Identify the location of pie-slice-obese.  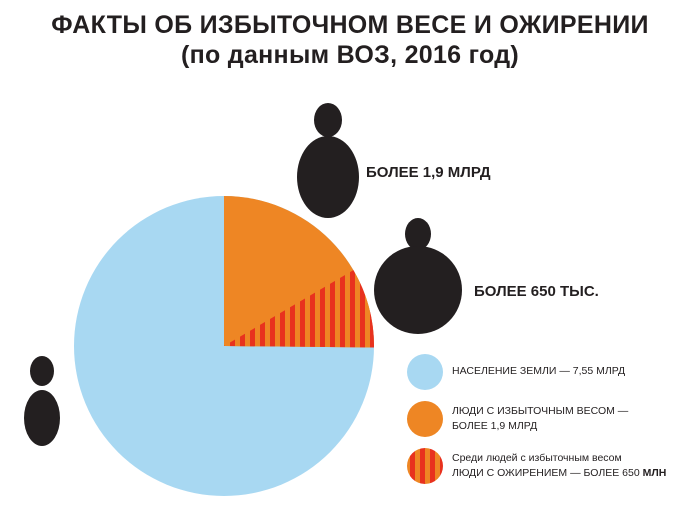
(299, 309).